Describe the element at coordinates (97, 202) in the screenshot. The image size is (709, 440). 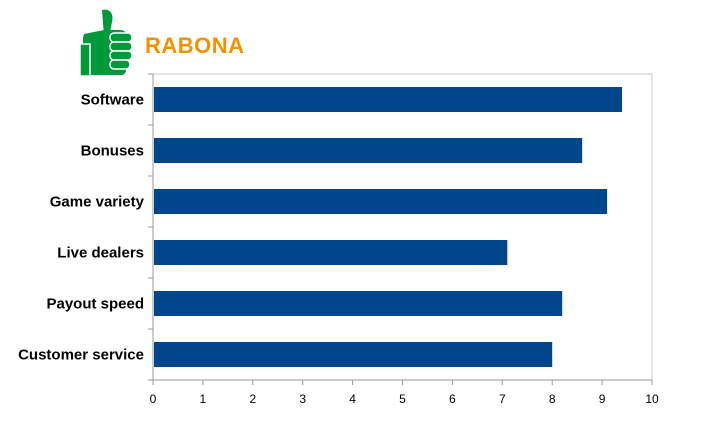
I see `category-label: Game variety` at that location.